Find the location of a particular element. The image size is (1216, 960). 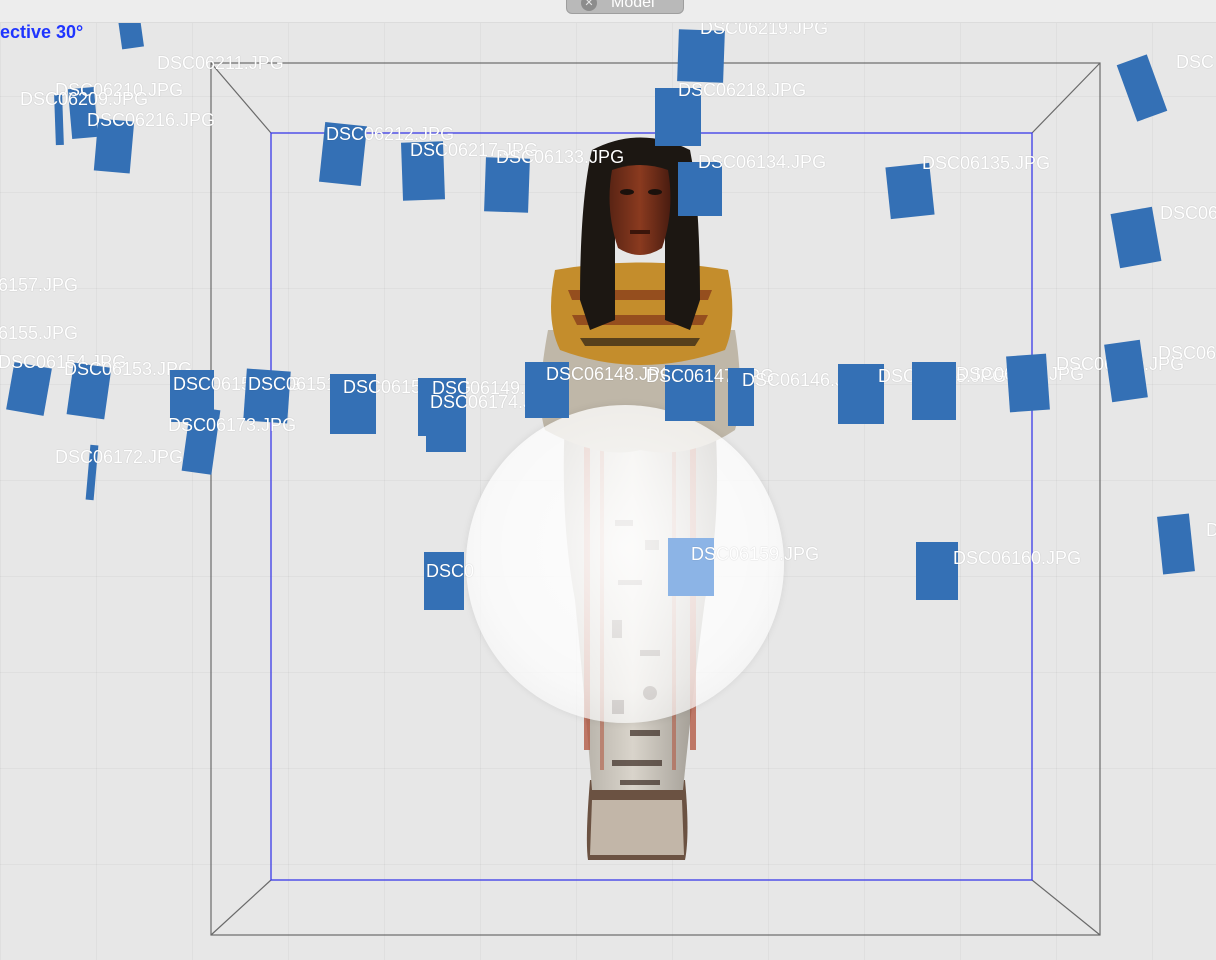

camera-label: DSC06209.JPG is located at coordinates (84, 99).